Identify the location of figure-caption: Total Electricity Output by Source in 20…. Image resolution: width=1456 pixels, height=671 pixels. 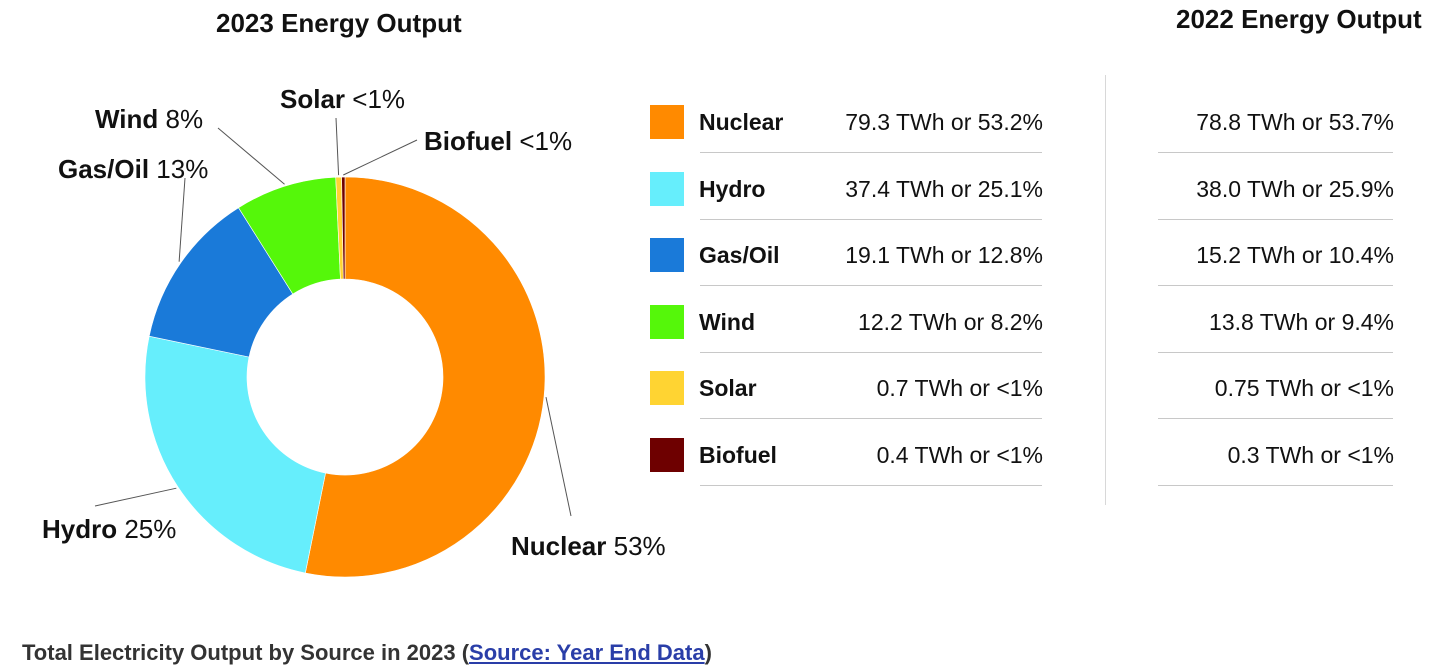
(367, 653).